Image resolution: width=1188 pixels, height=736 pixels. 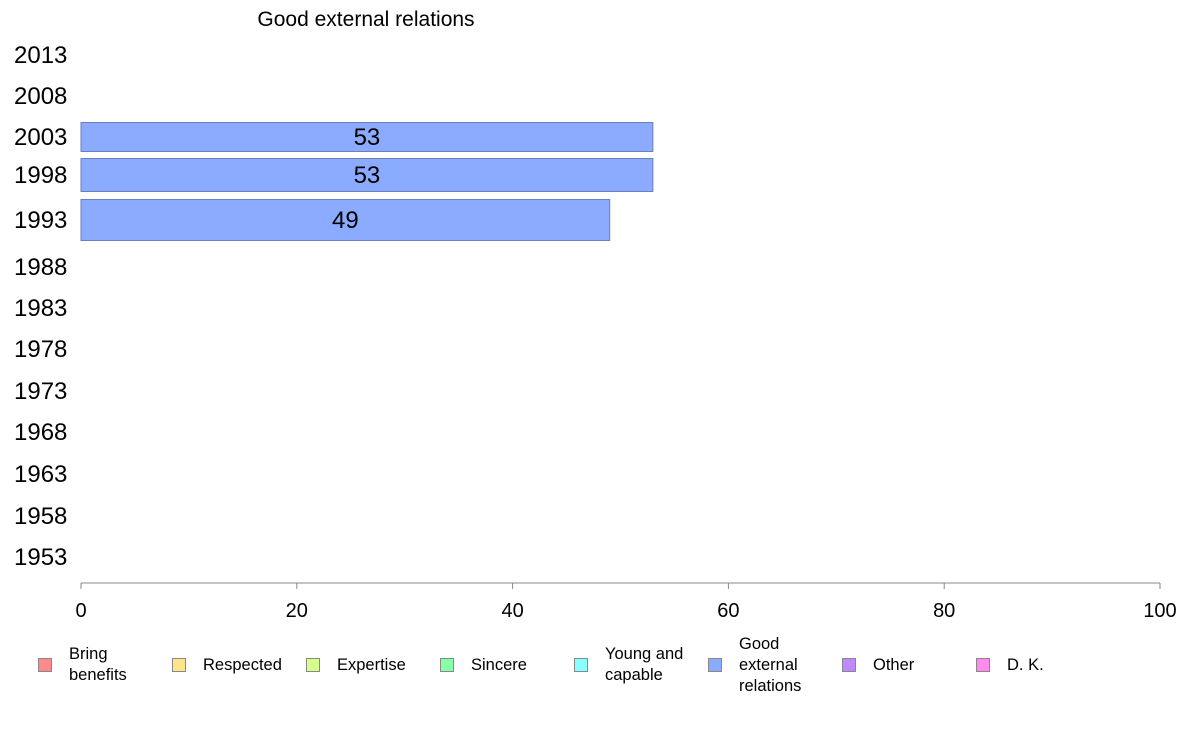 What do you see at coordinates (40, 474) in the screenshot?
I see `y-tick-label: 1963` at bounding box center [40, 474].